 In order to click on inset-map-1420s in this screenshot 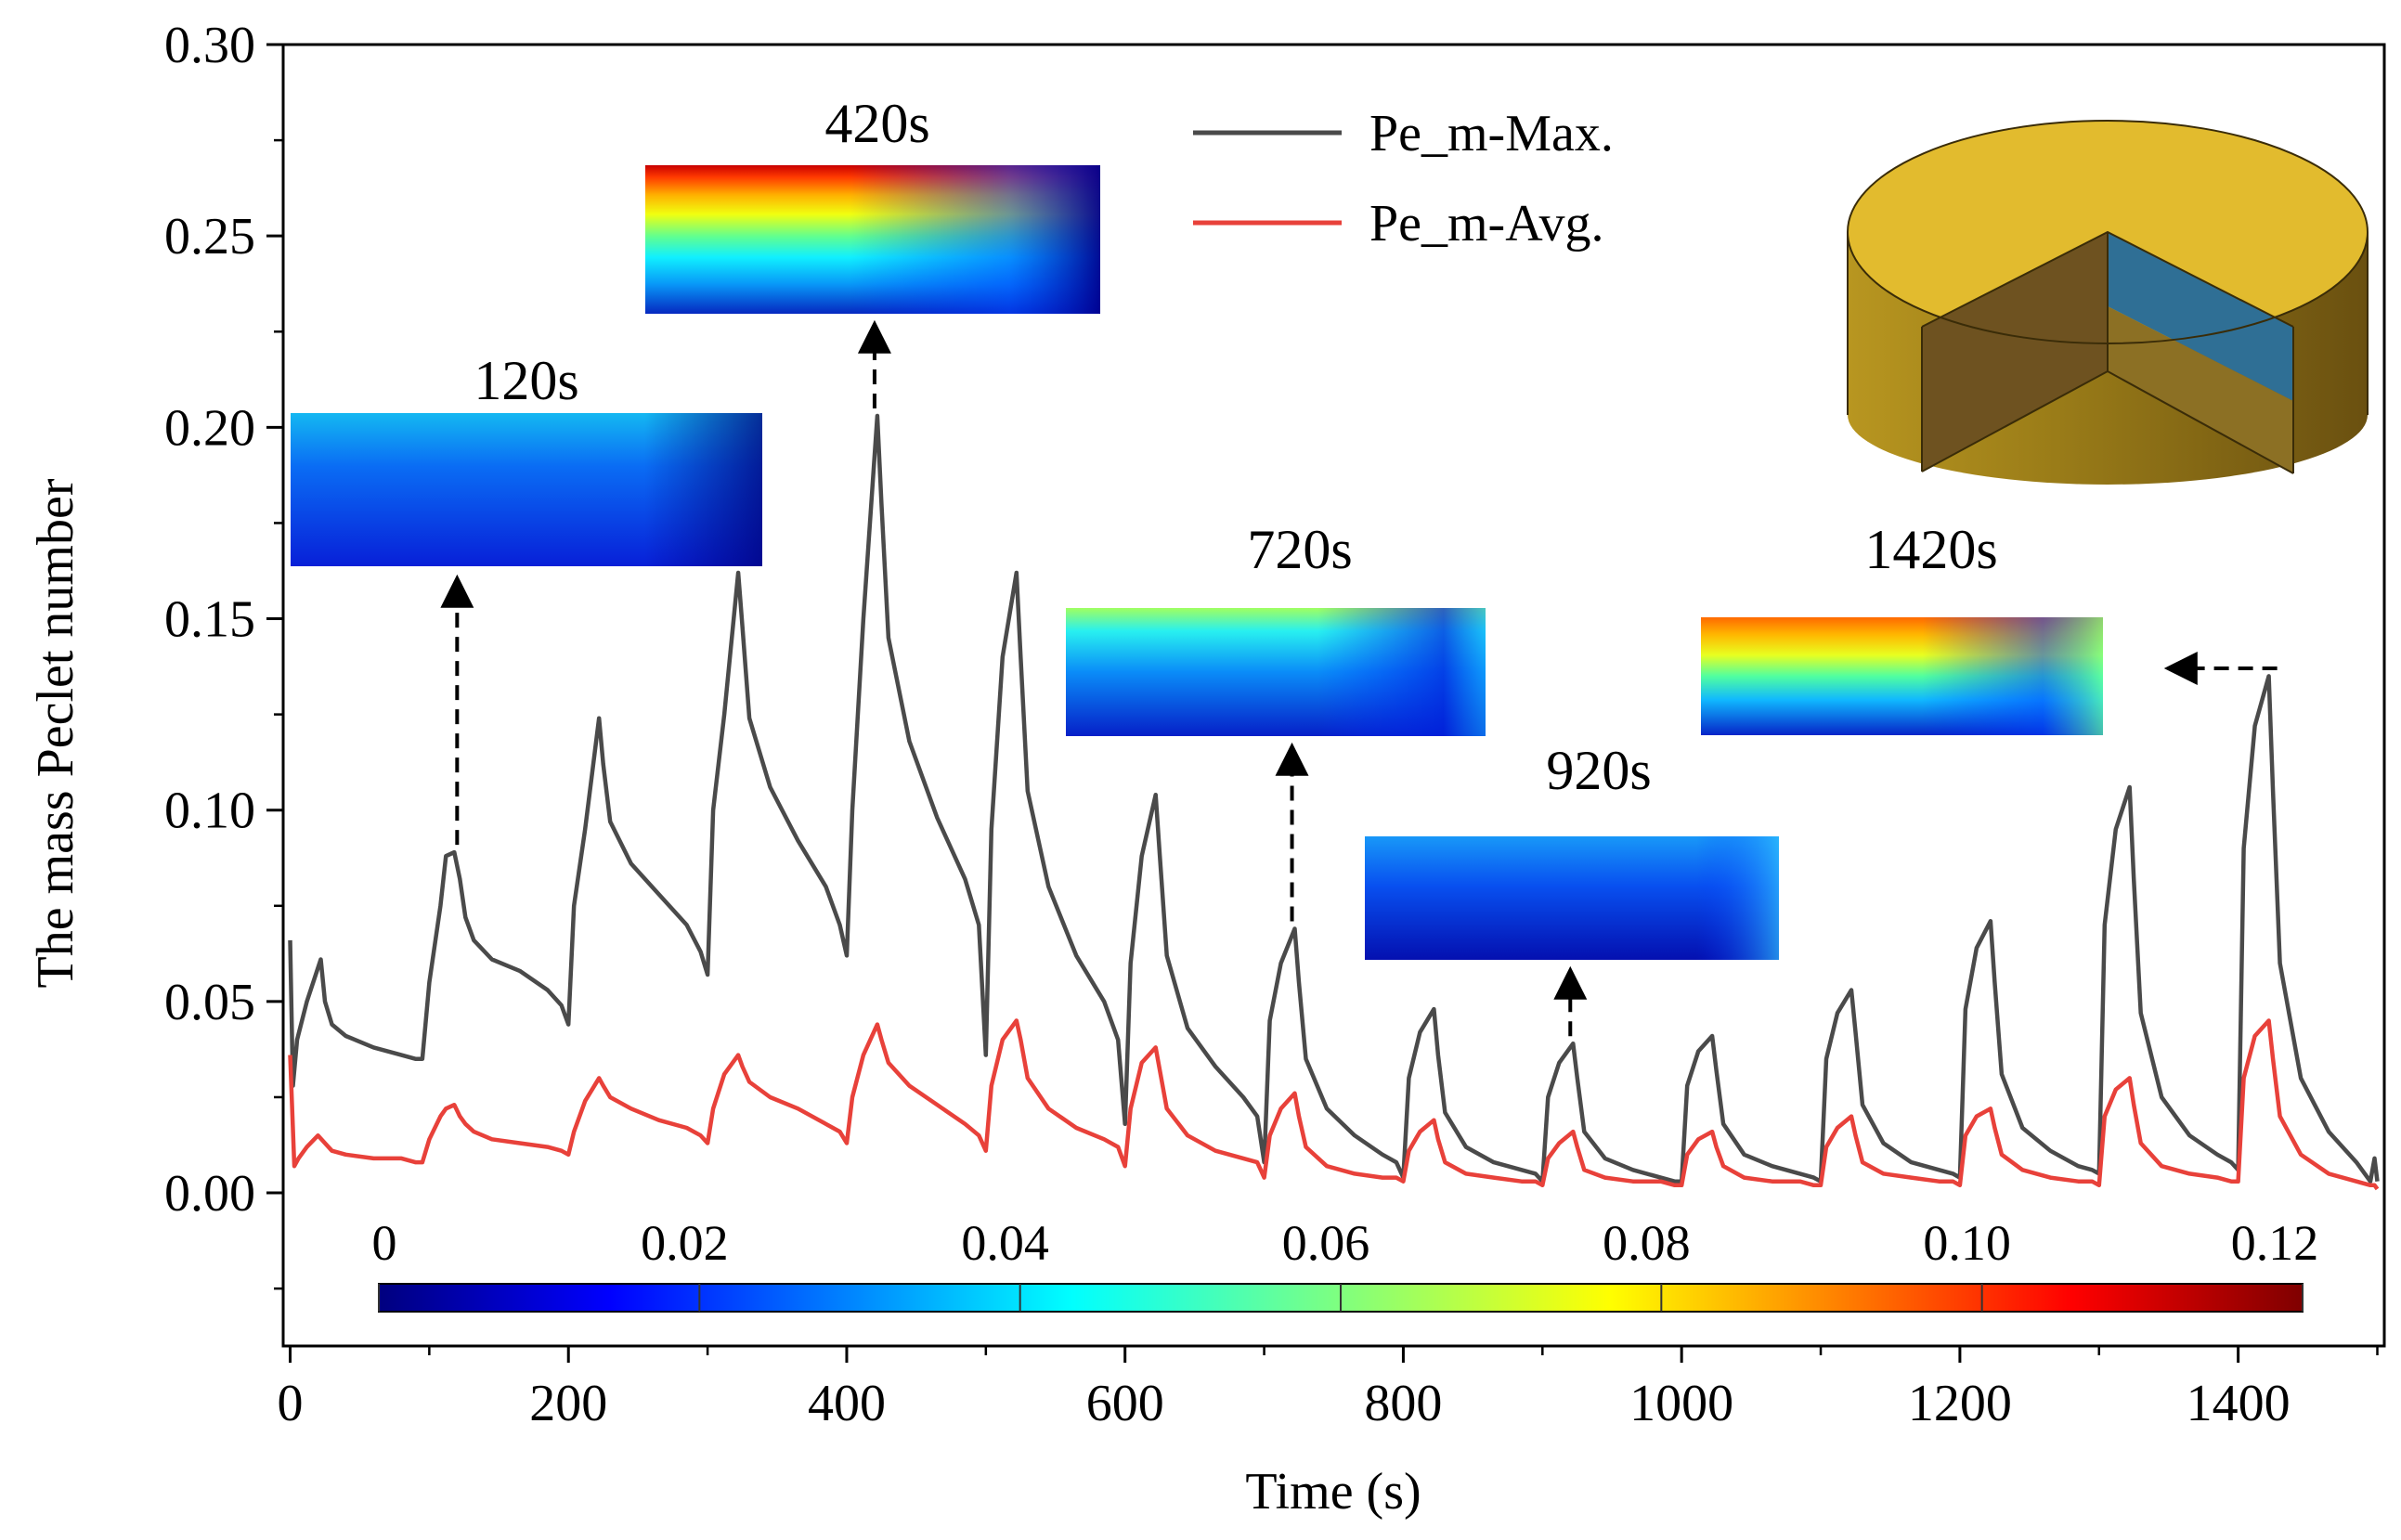, I will do `click(1902, 676)`.